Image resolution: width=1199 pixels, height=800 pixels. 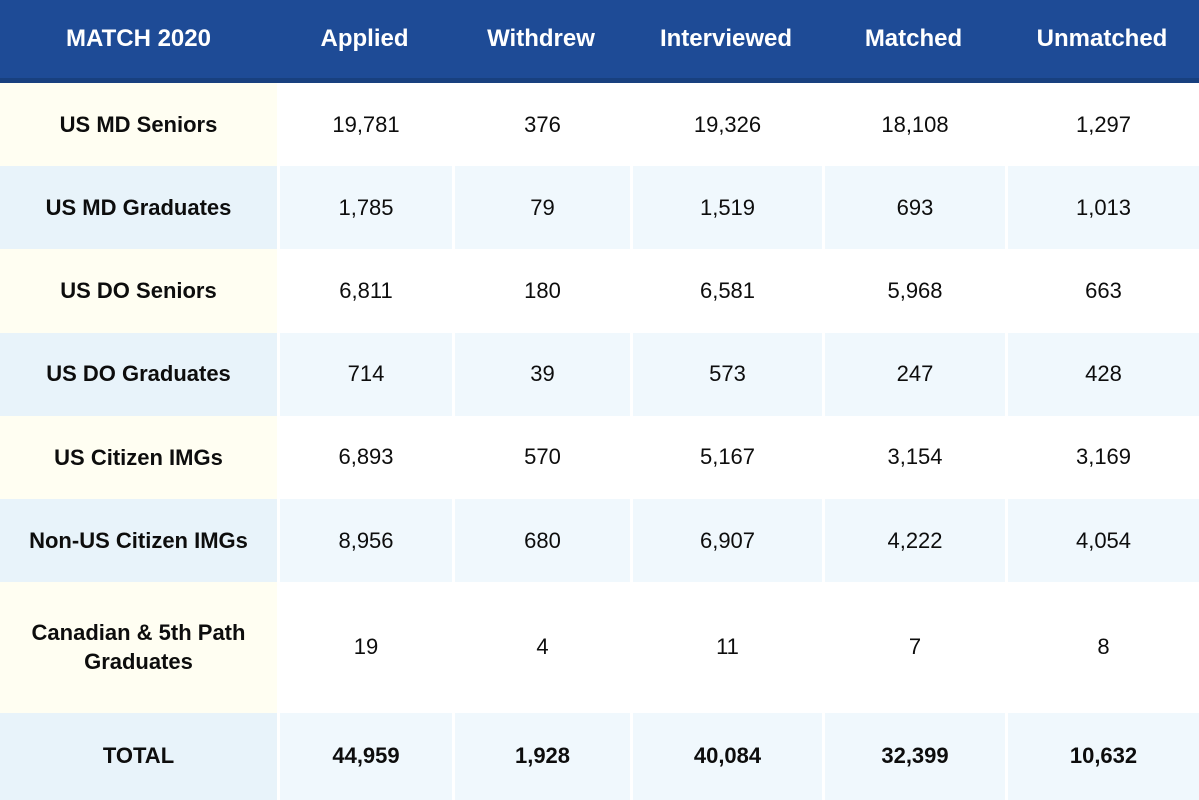 What do you see at coordinates (913, 208) in the screenshot?
I see `cell-value: 693` at bounding box center [913, 208].